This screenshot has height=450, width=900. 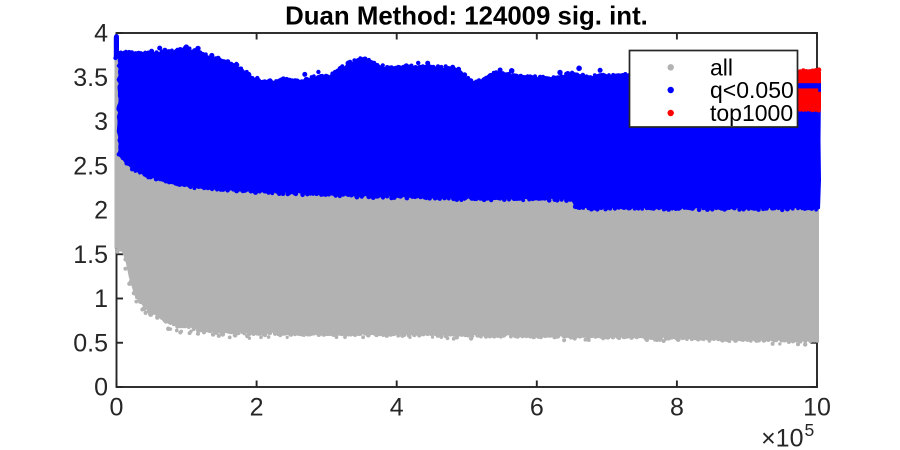 I want to click on svg-text: 8, so click(x=677, y=408).